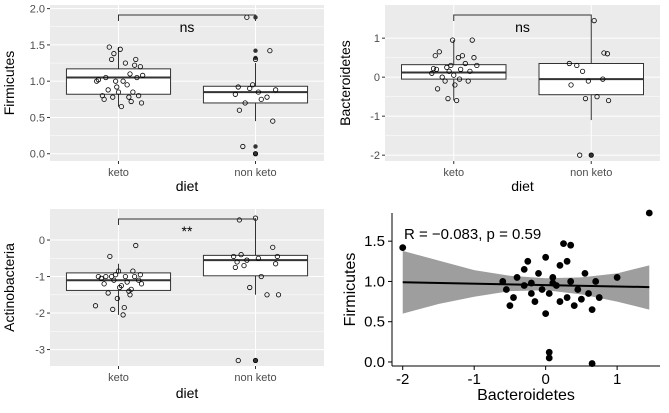  Describe the element at coordinates (545, 379) in the screenshot. I see `x-tick-label: 0` at that location.